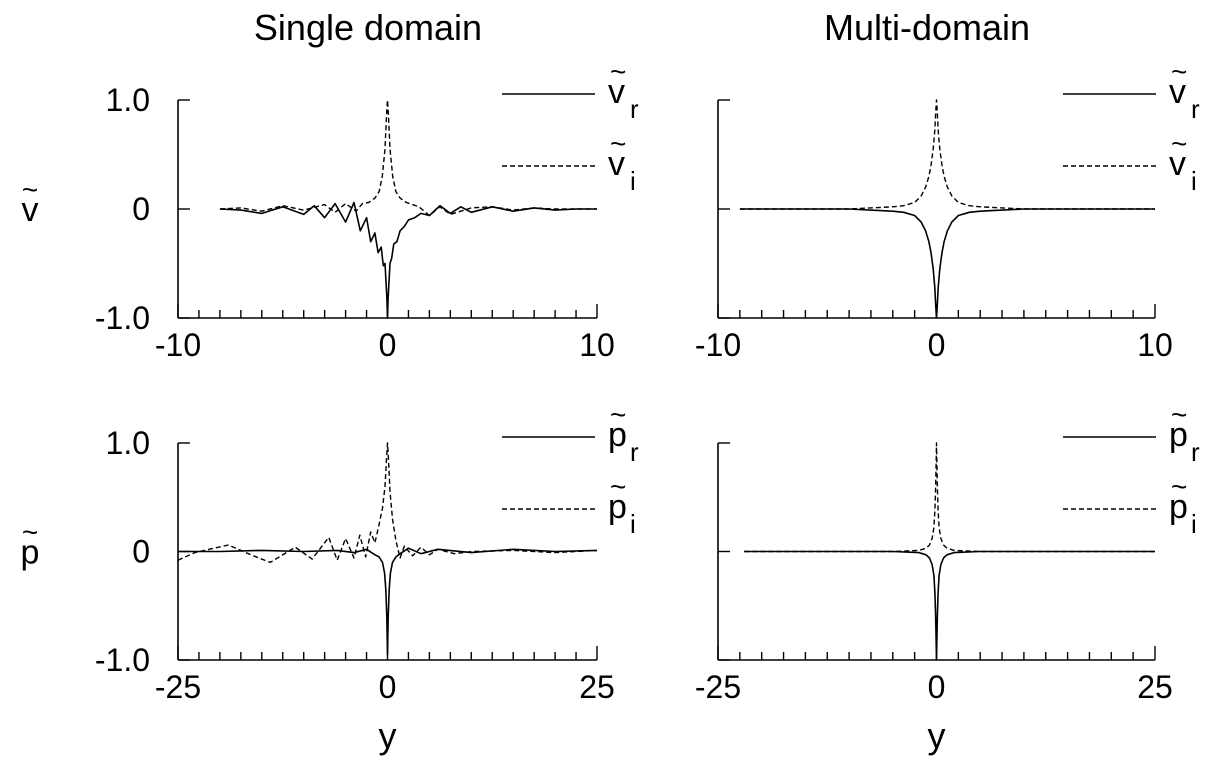  Describe the element at coordinates (927, 27) in the screenshot. I see `column-title-multi-domain: Multi-domain` at that location.